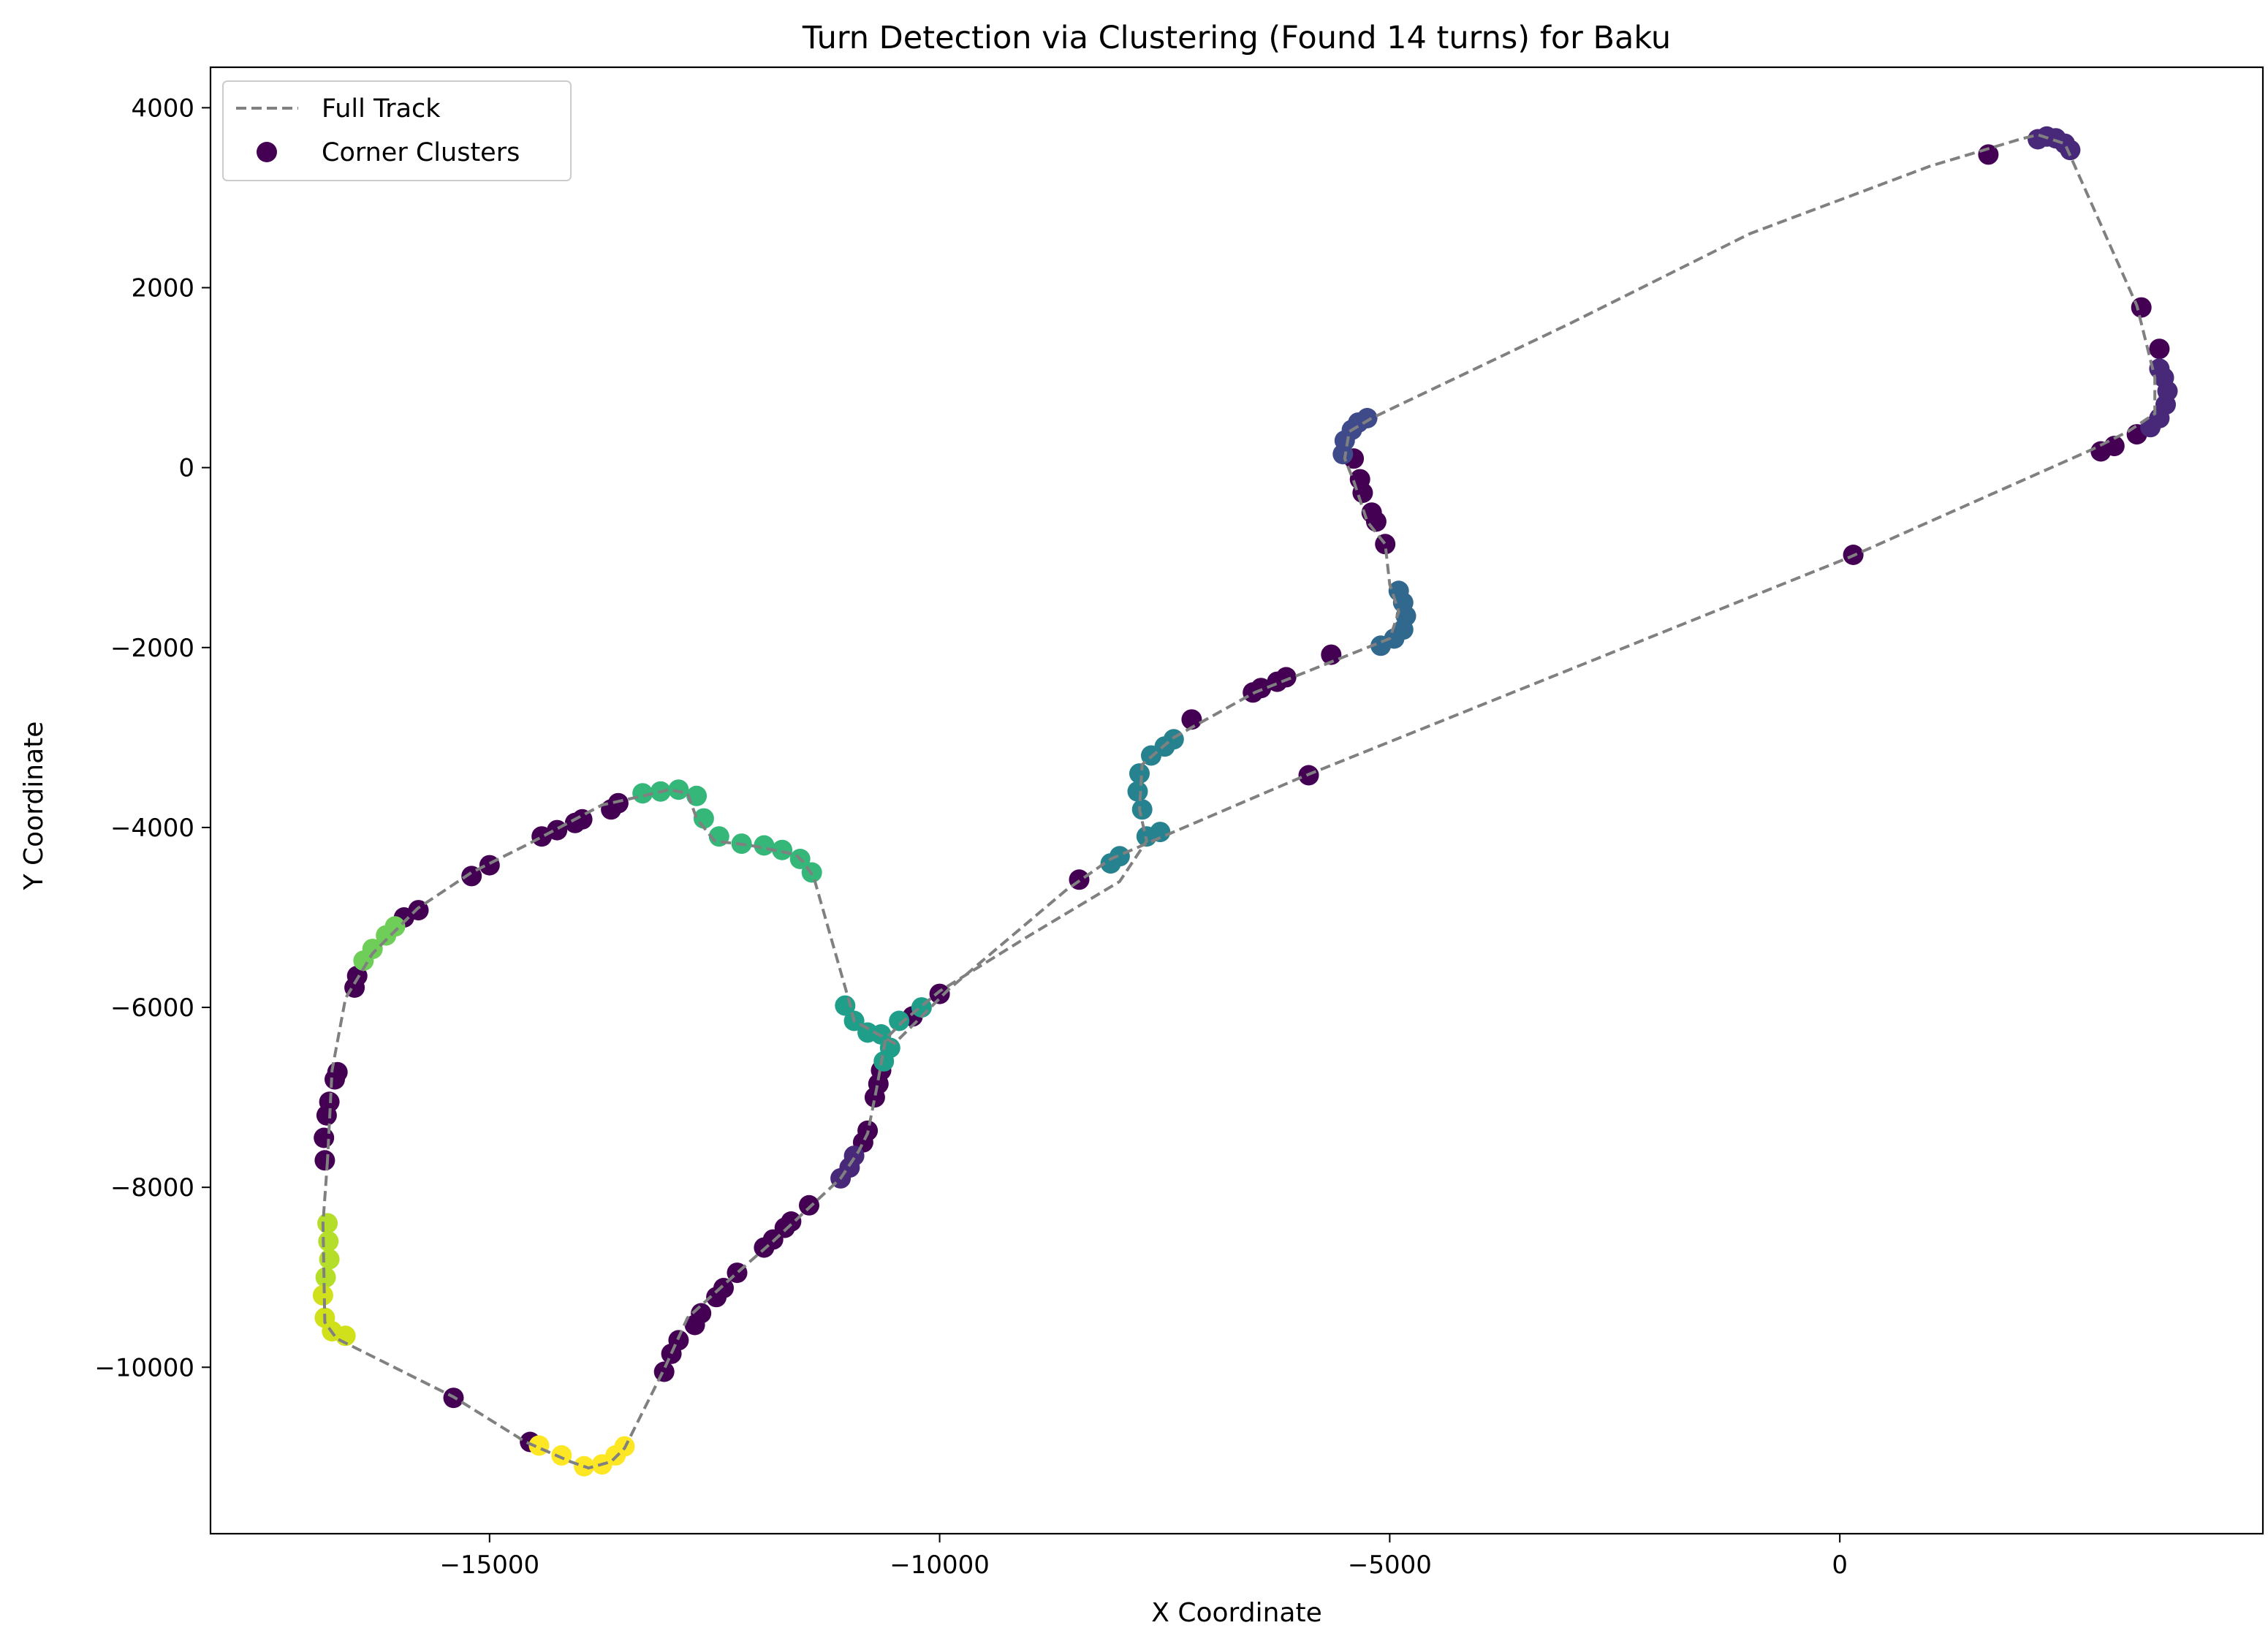  Describe the element at coordinates (1840, 1565) in the screenshot. I see `x-tick-label: 0` at that location.